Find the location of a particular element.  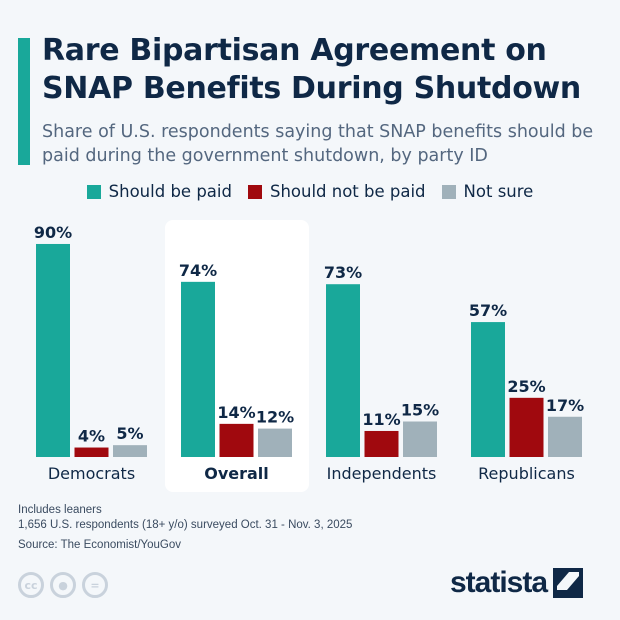

data-label: 14% is located at coordinates (236, 412).